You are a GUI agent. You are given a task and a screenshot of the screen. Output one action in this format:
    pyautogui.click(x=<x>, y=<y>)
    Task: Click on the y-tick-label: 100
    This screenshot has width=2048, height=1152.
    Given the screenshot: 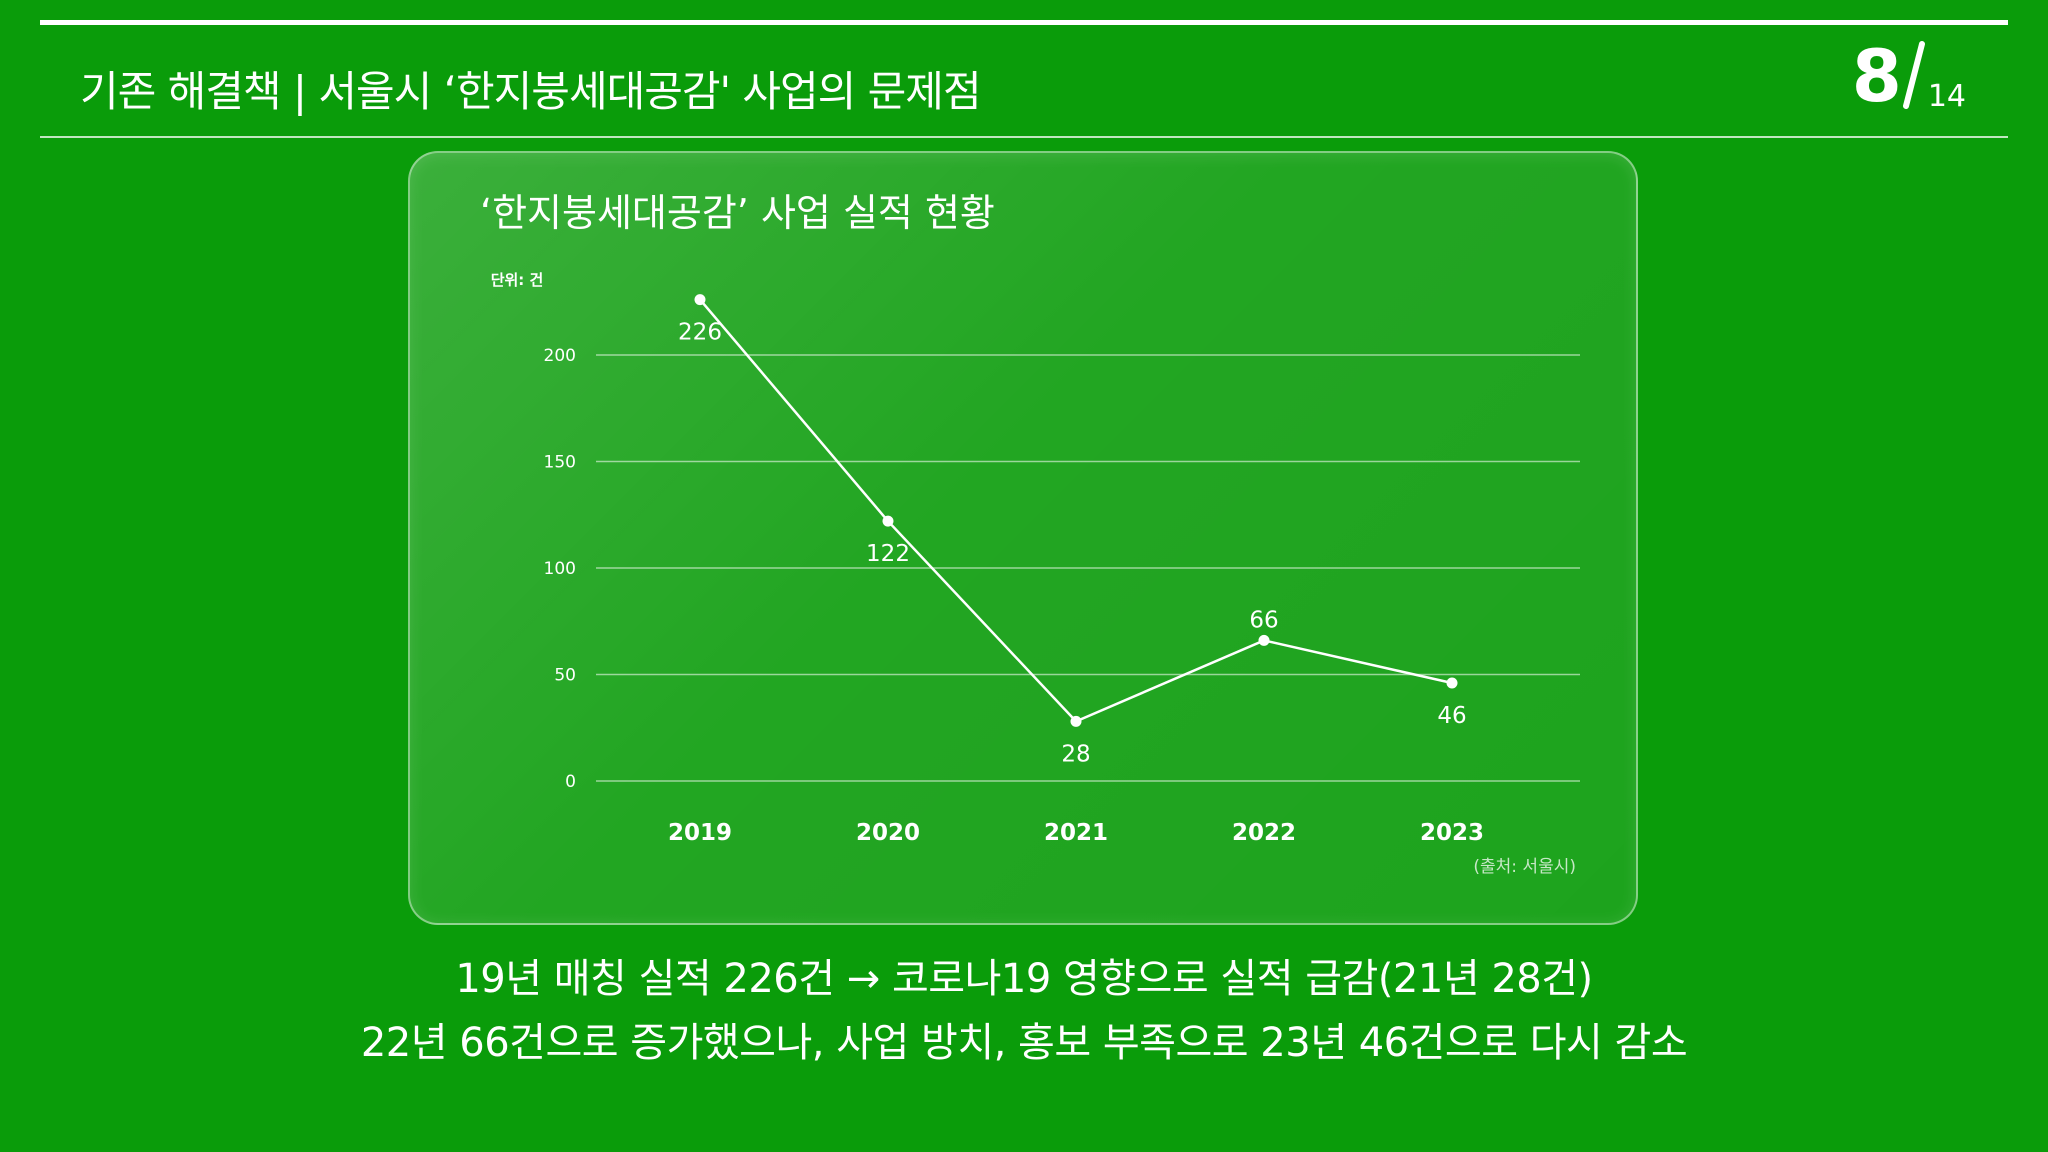 What is the action you would take?
    pyautogui.click(x=560, y=569)
    